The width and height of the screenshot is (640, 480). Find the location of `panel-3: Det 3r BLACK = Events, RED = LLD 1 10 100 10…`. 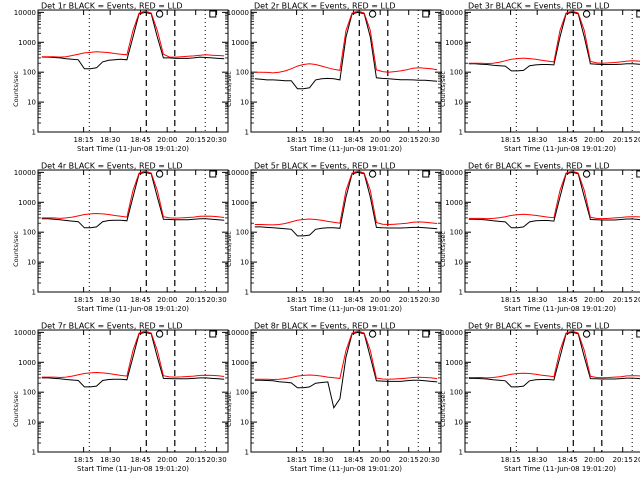

panel-3: Det 3r BLACK = Events, RED = LLD 1 10 100 10… is located at coordinates (539, 77).